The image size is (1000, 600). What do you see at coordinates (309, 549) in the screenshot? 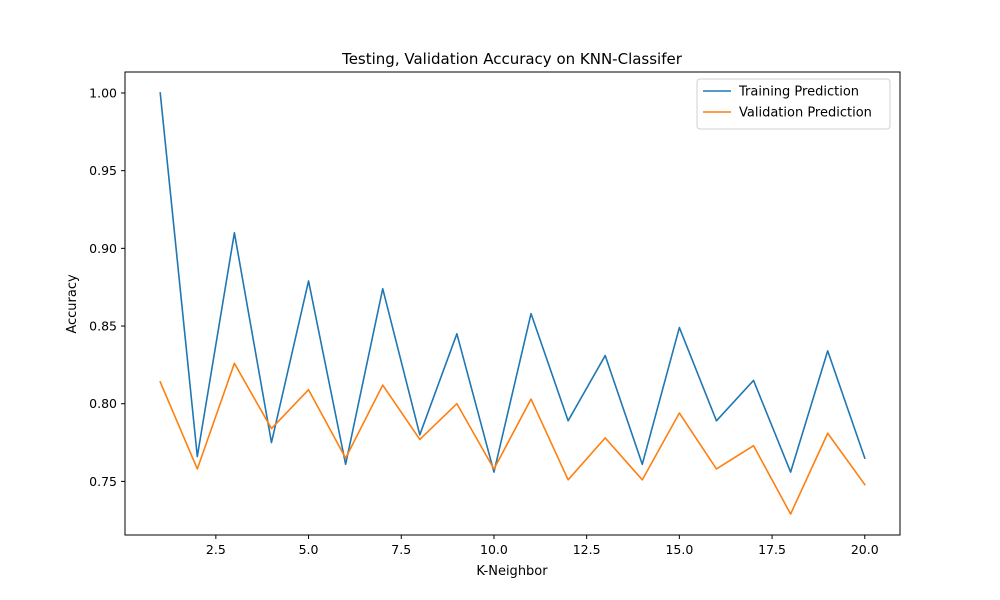
I see `x-tick-label: 5.0` at bounding box center [309, 549].